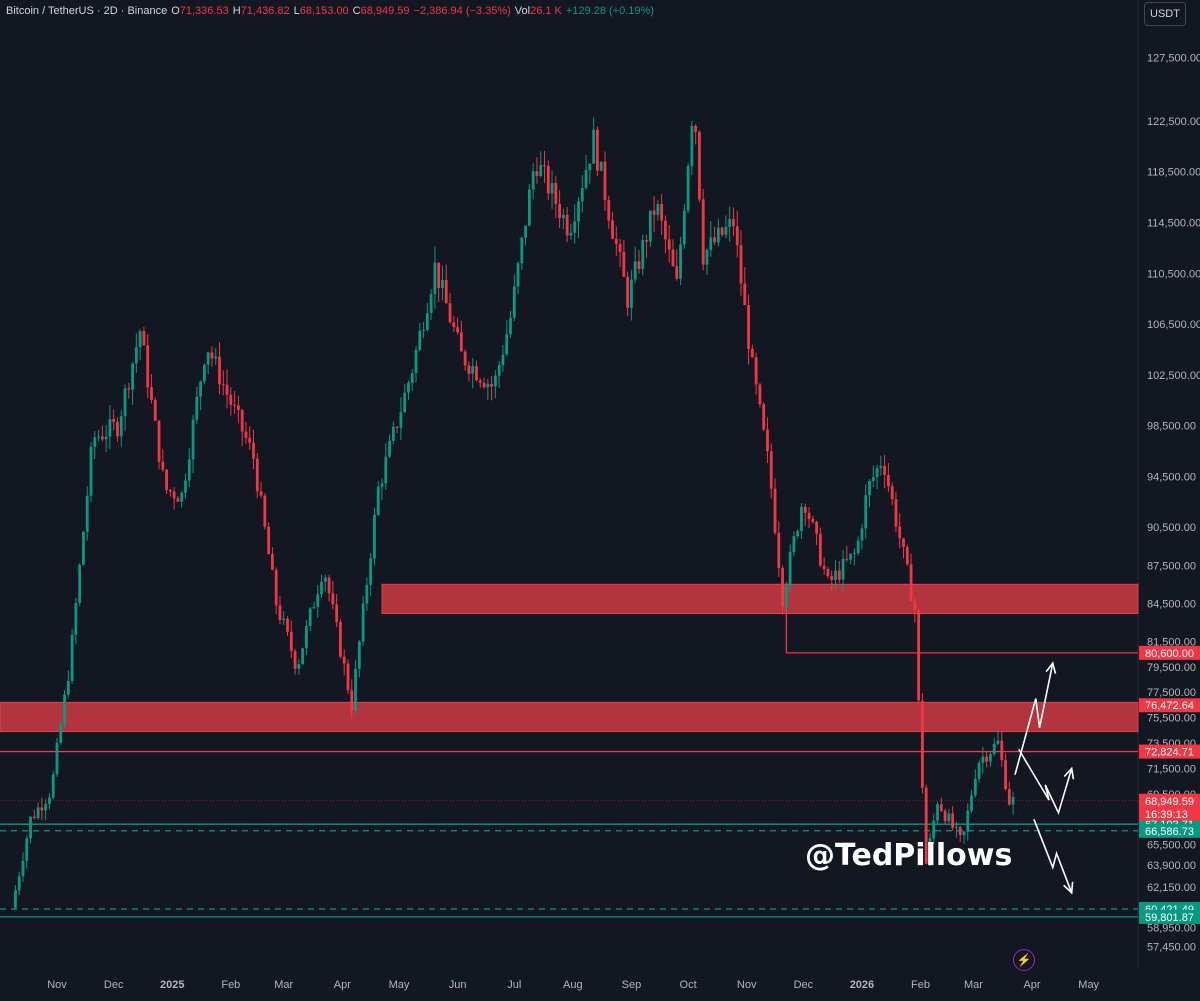  I want to click on y-tick-label: 63,900.00, so click(1171, 866).